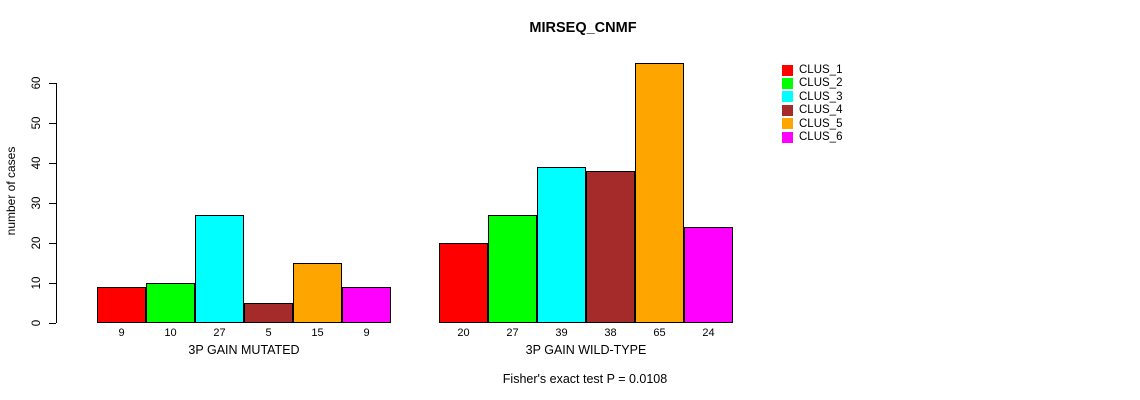  Describe the element at coordinates (561, 333) in the screenshot. I see `bar-value-label: 39` at that location.